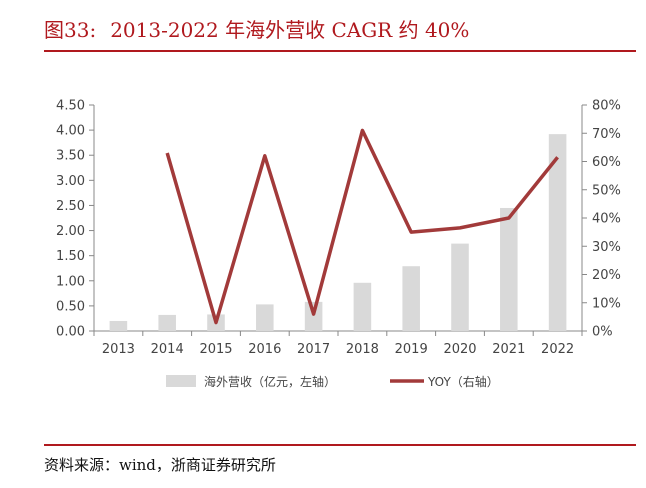  What do you see at coordinates (340, 445) in the screenshot?
I see `bottom-rule` at bounding box center [340, 445].